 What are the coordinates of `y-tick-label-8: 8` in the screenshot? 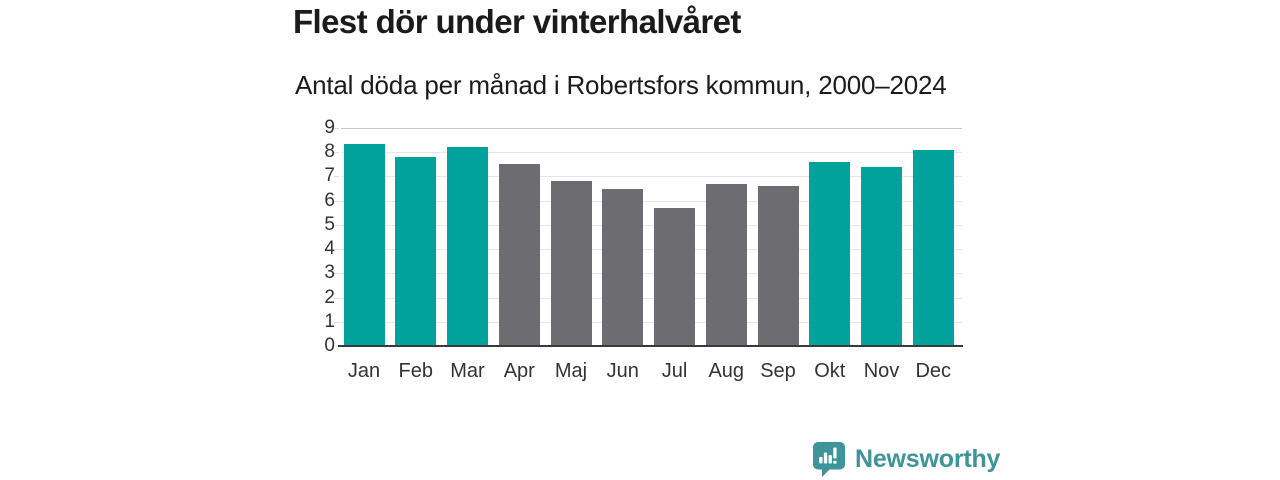 It's located at (329, 152).